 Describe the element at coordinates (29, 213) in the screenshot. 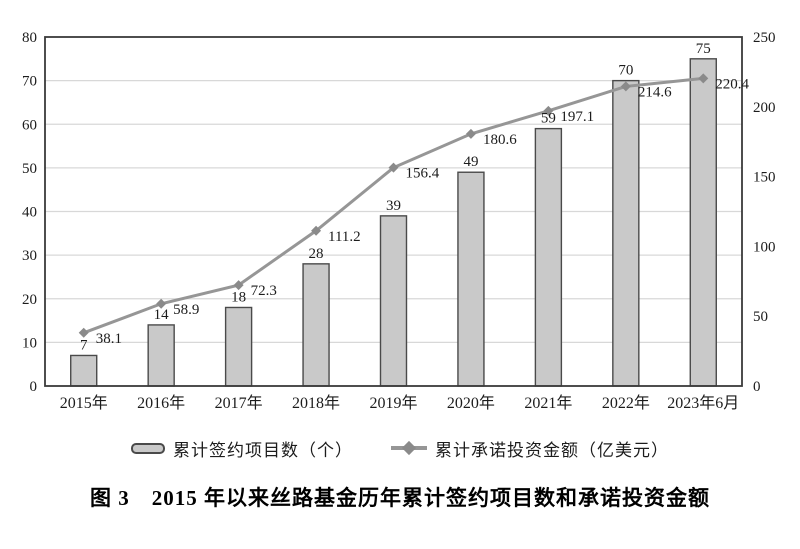

I see `left-axis-tick-label: 40` at that location.